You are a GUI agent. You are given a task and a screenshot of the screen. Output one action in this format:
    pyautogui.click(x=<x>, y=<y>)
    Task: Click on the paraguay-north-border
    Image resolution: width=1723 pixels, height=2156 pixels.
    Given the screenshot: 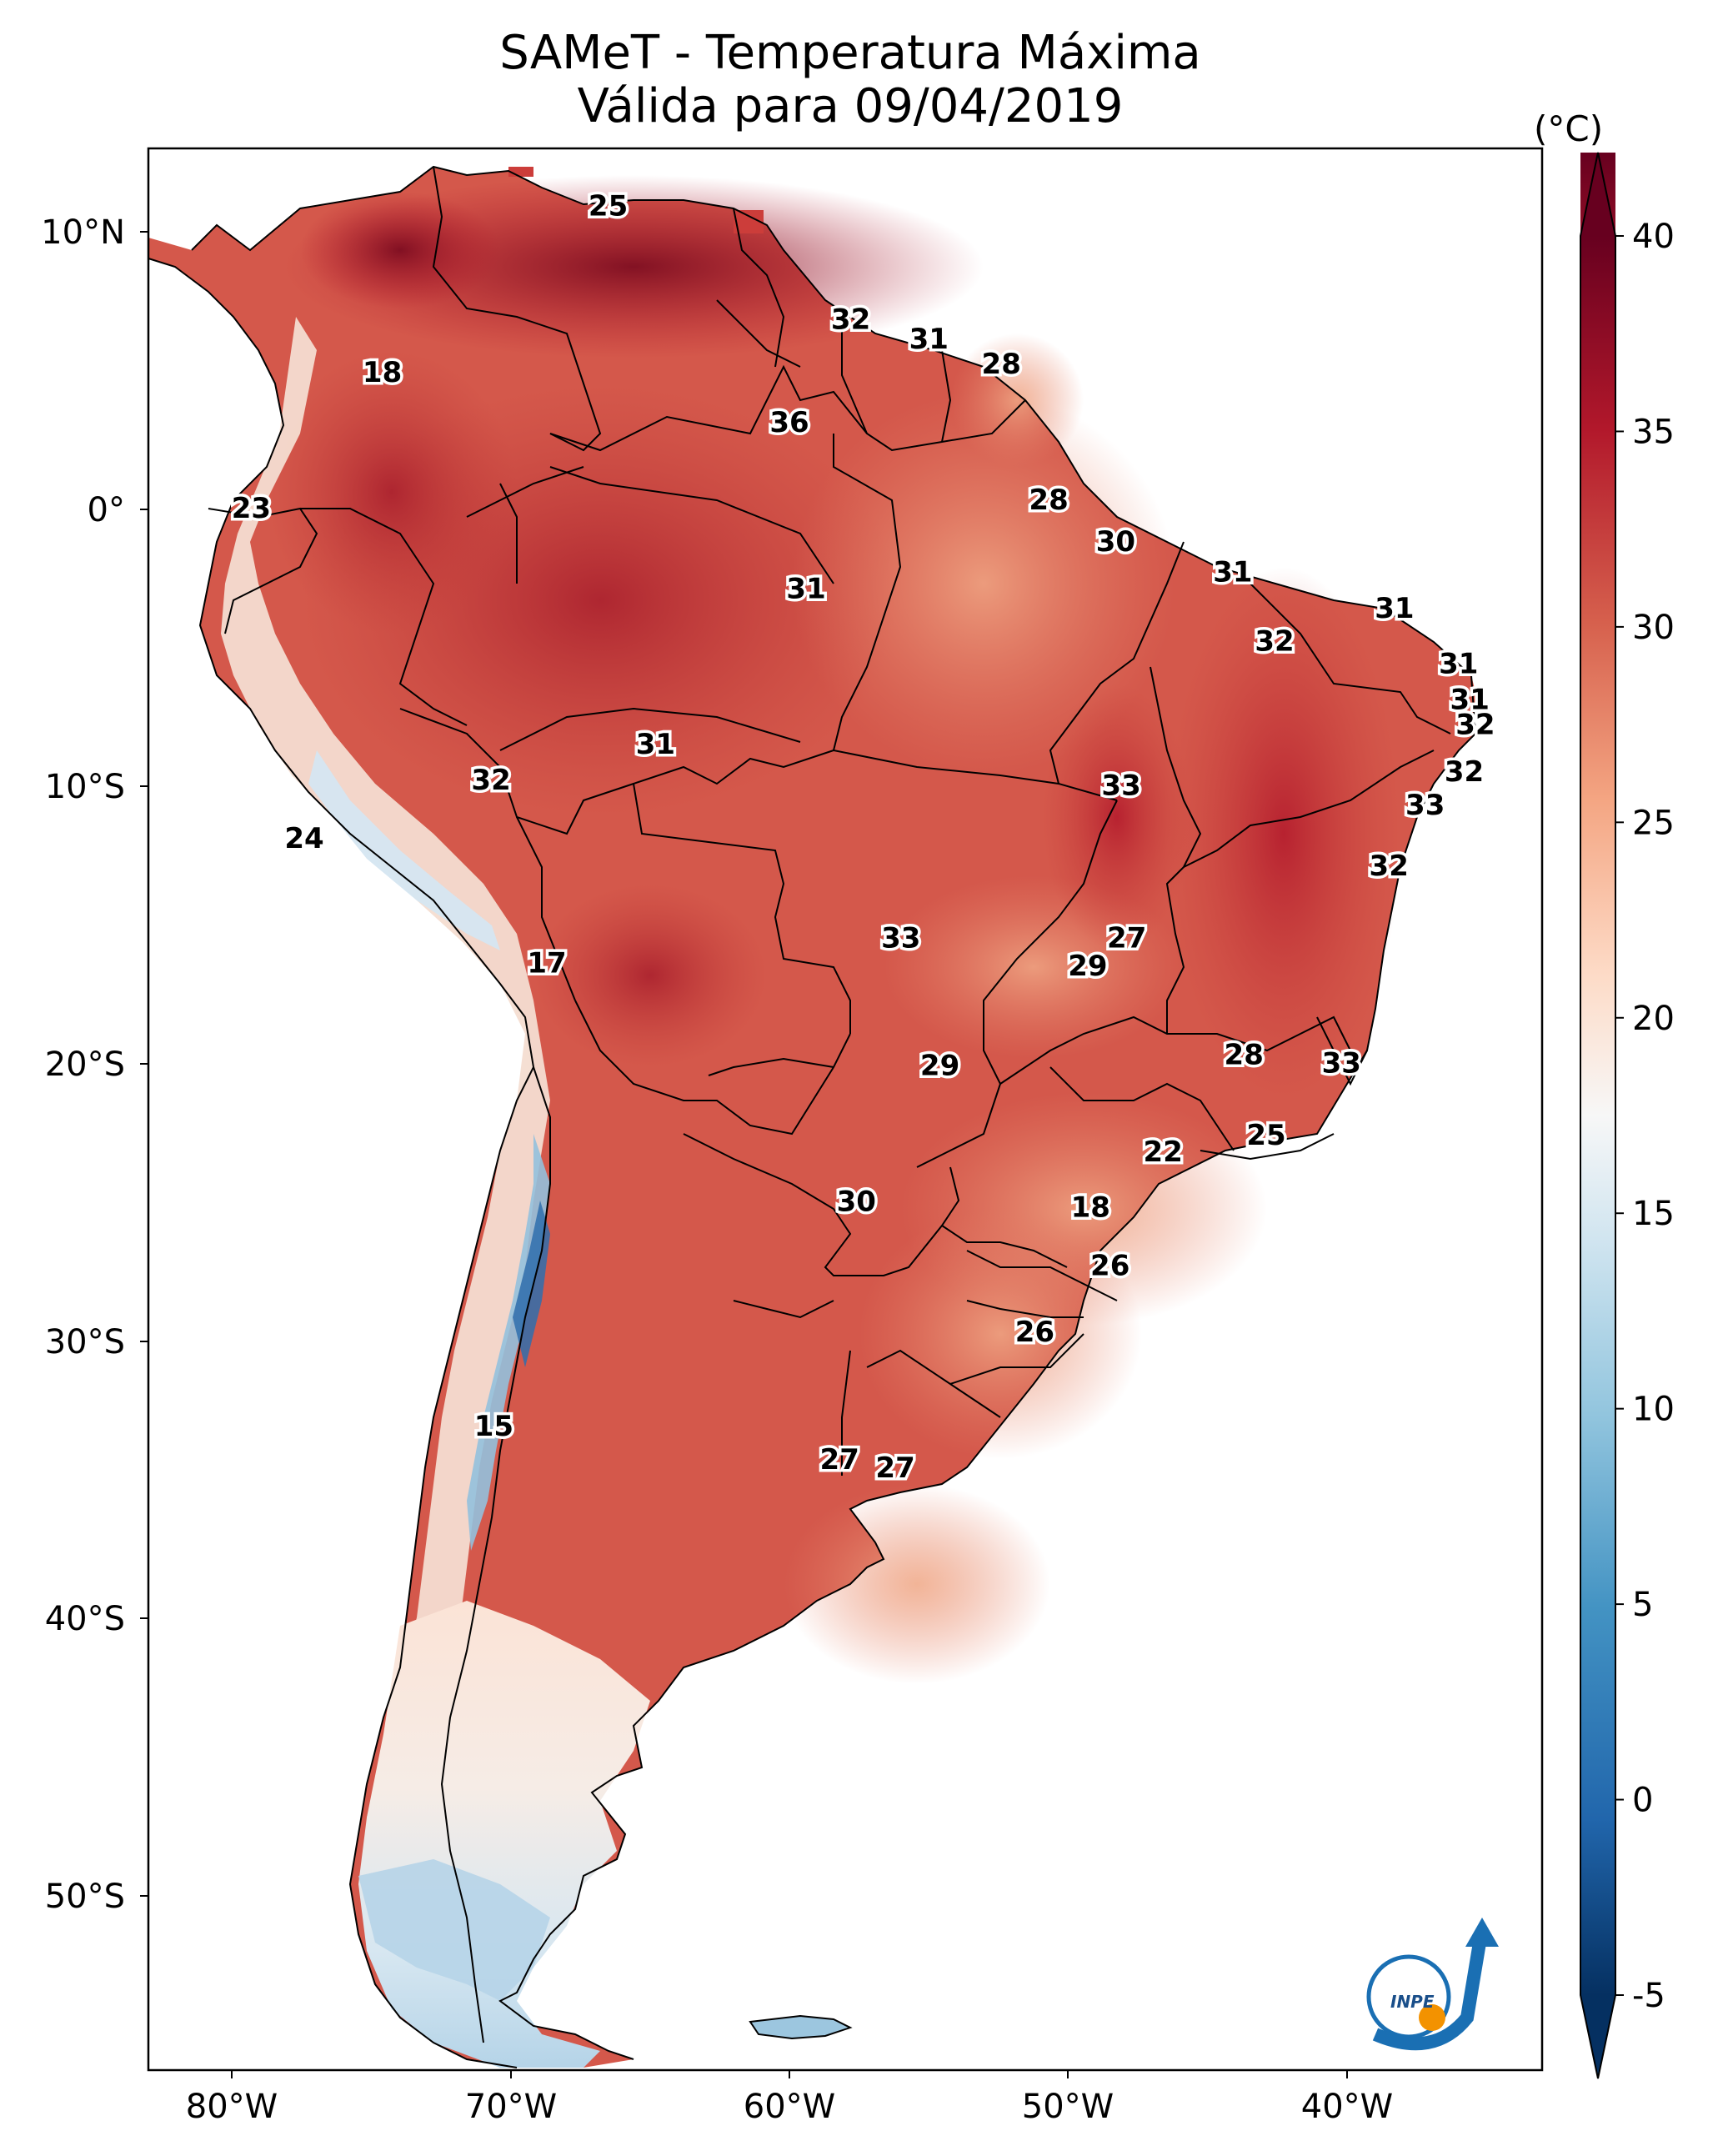 What is the action you would take?
    pyautogui.click(x=771, y=1066)
    